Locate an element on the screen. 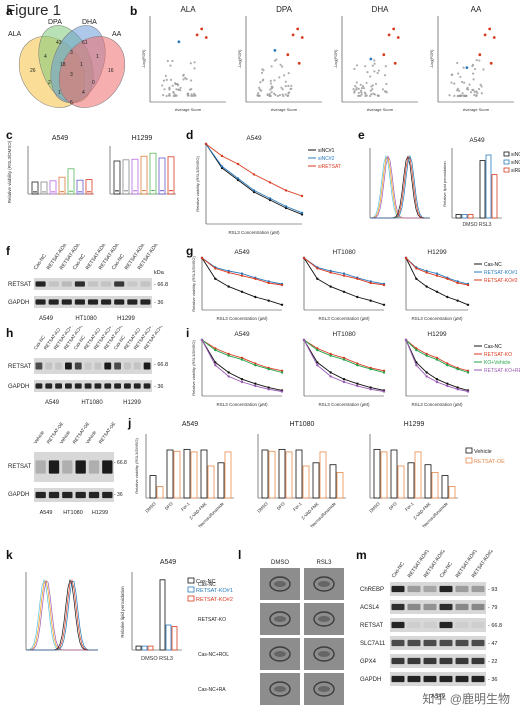 The image size is (520, 713). venn-num: 1 is located at coordinates (97, 57).